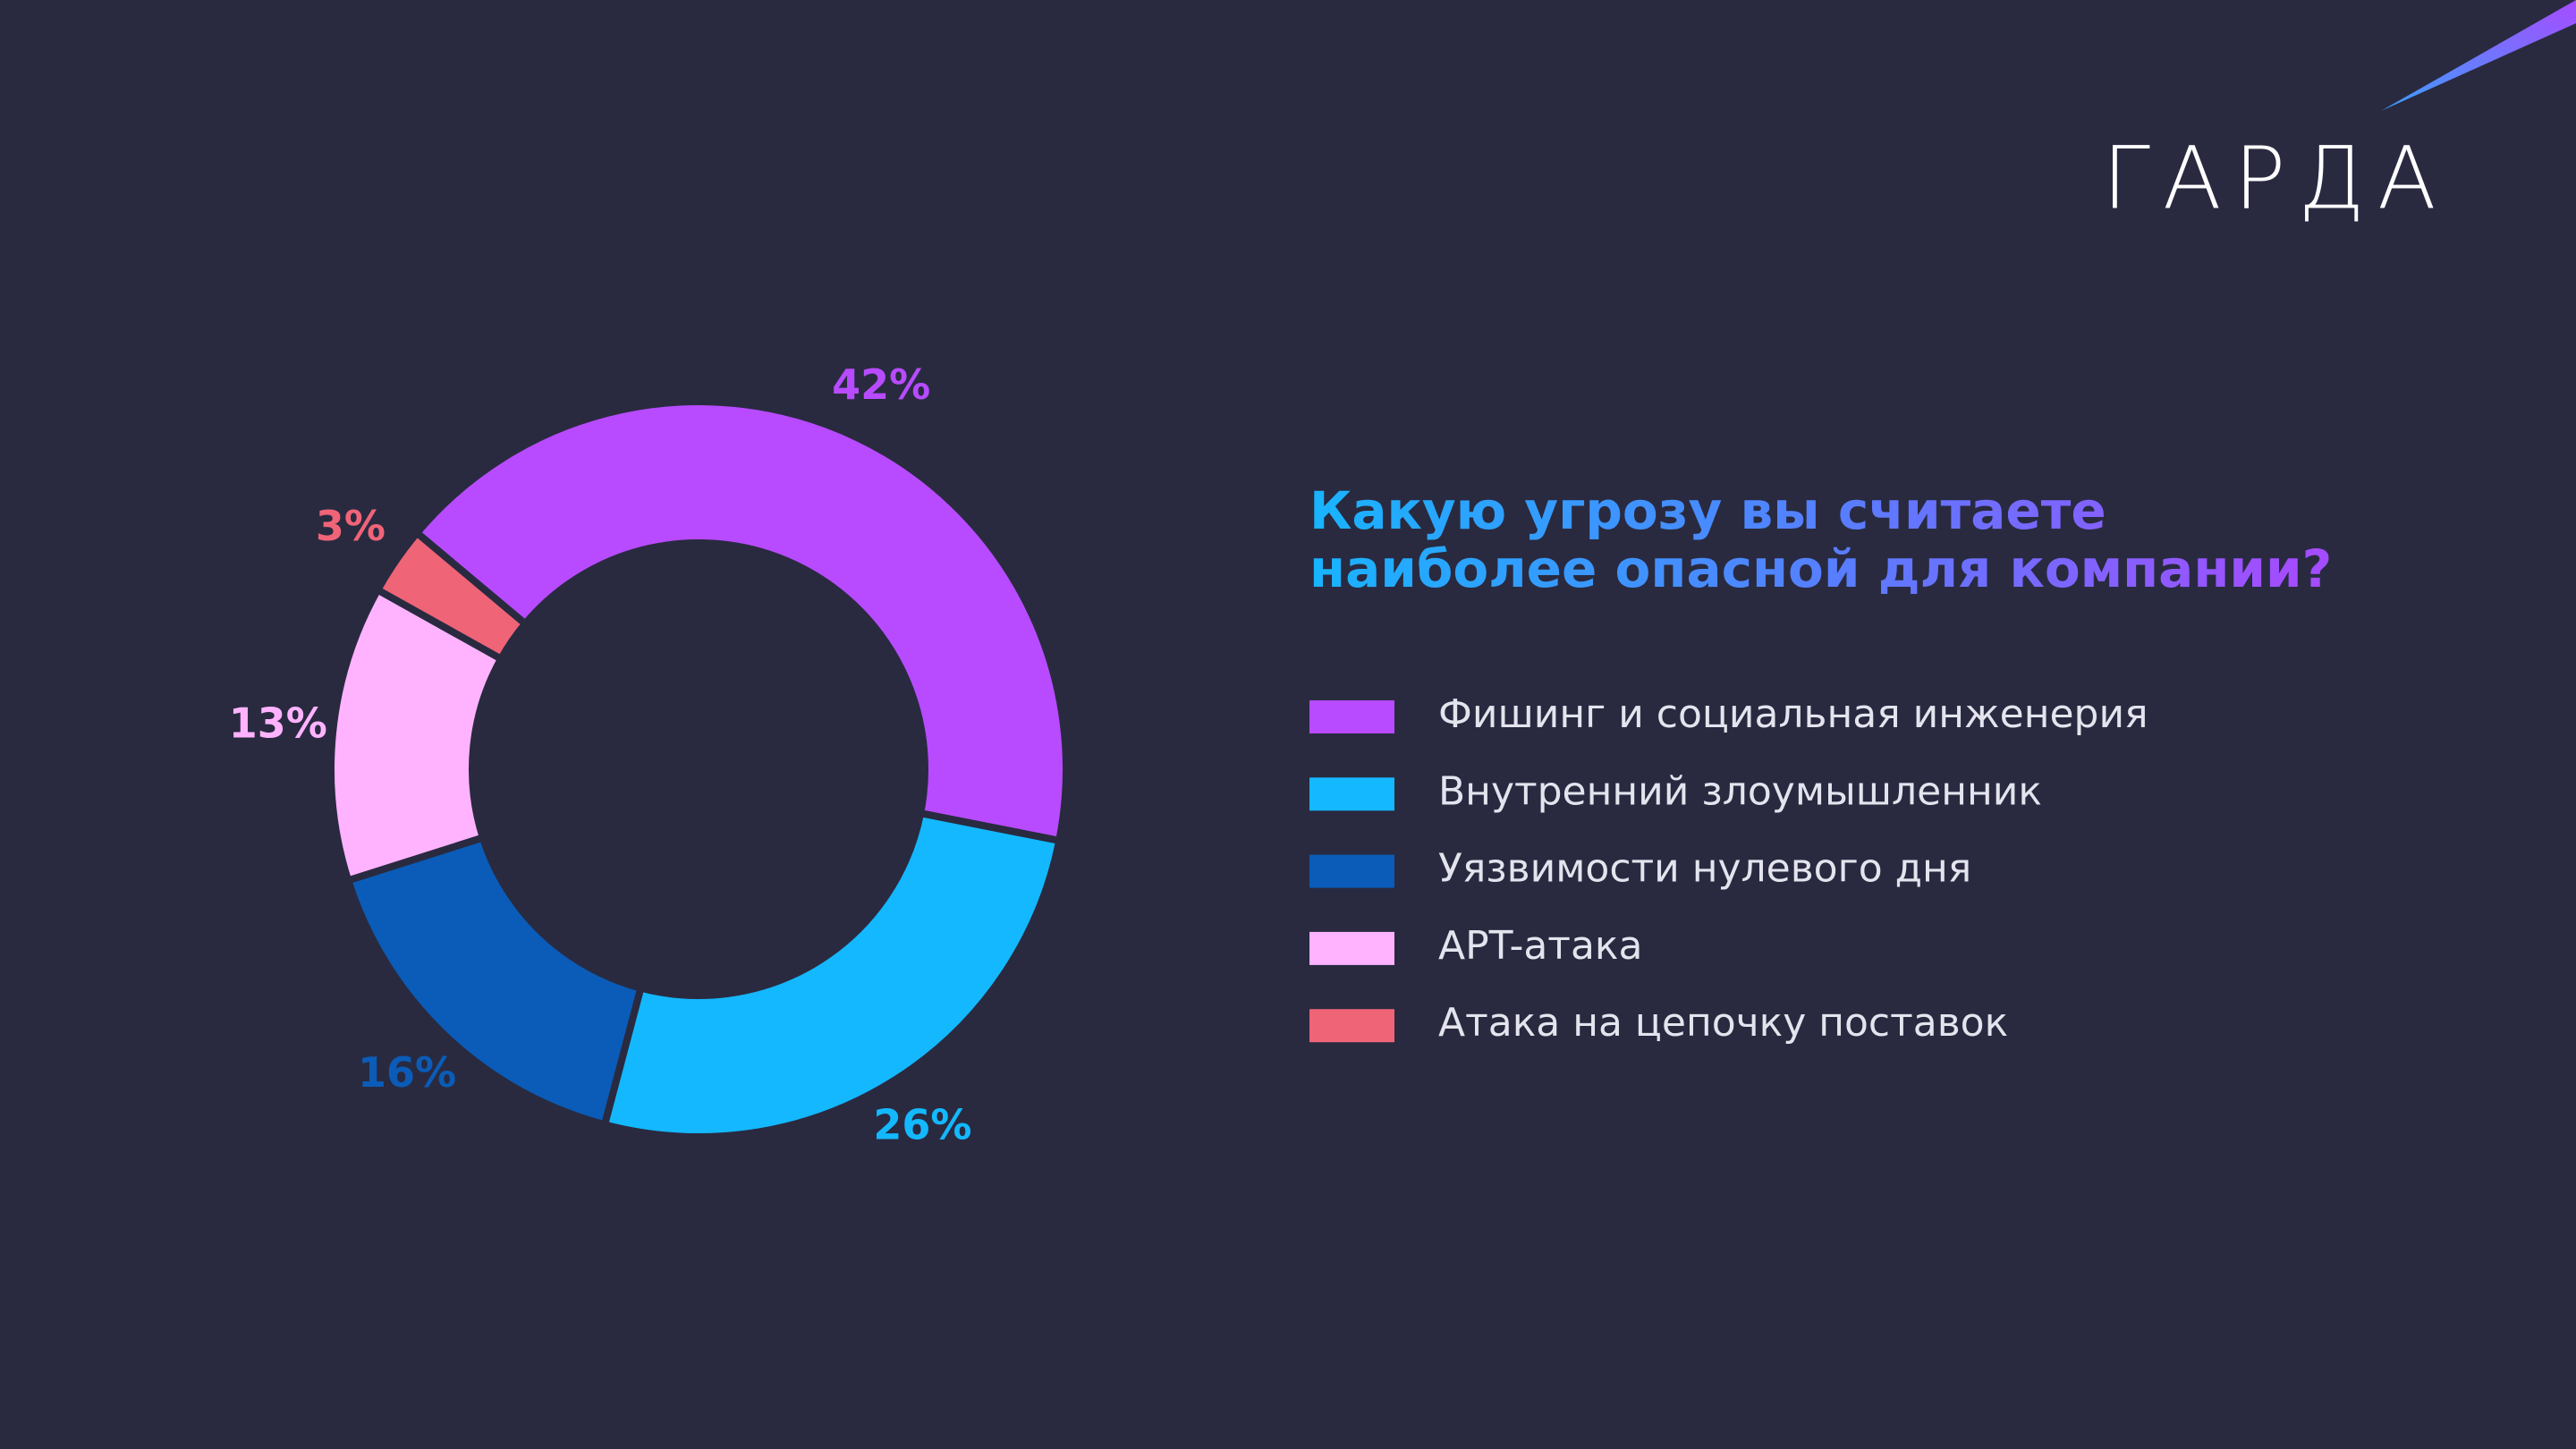 The width and height of the screenshot is (2576, 1449). What do you see at coordinates (1704, 869) in the screenshot?
I see `legend-label: Уязвимости нулевого дня` at bounding box center [1704, 869].